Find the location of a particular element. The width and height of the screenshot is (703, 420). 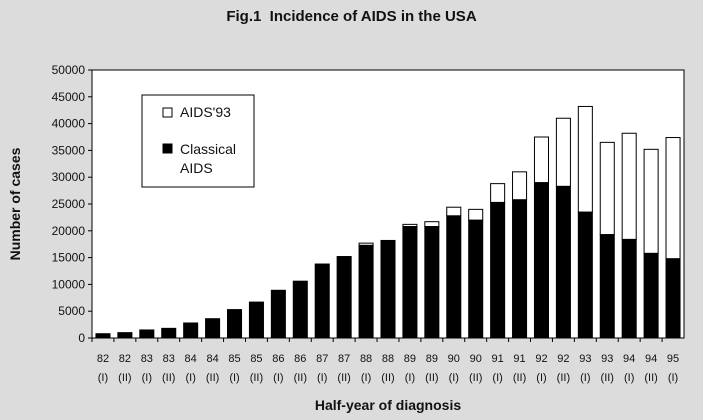

legend-swatch-aids93 is located at coordinates (167, 112).